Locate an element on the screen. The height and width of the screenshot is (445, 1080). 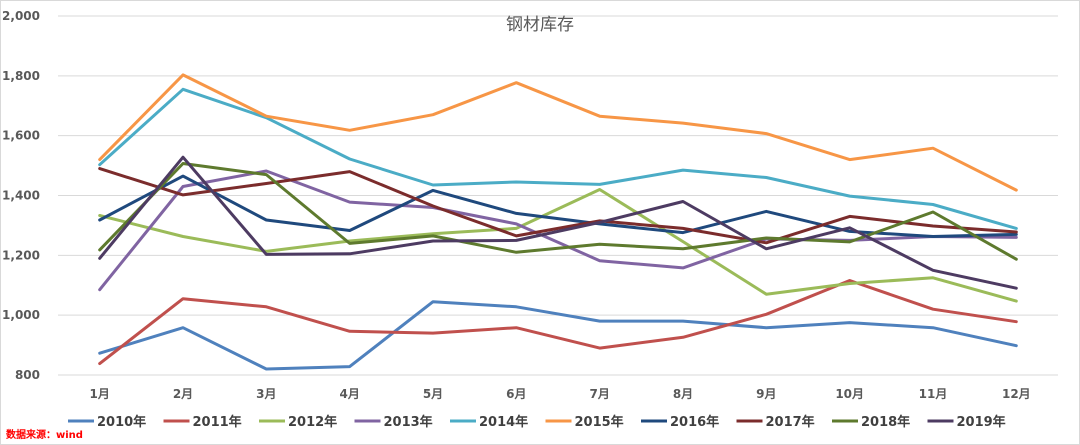
legend-label: 2010年 is located at coordinates (121, 422).